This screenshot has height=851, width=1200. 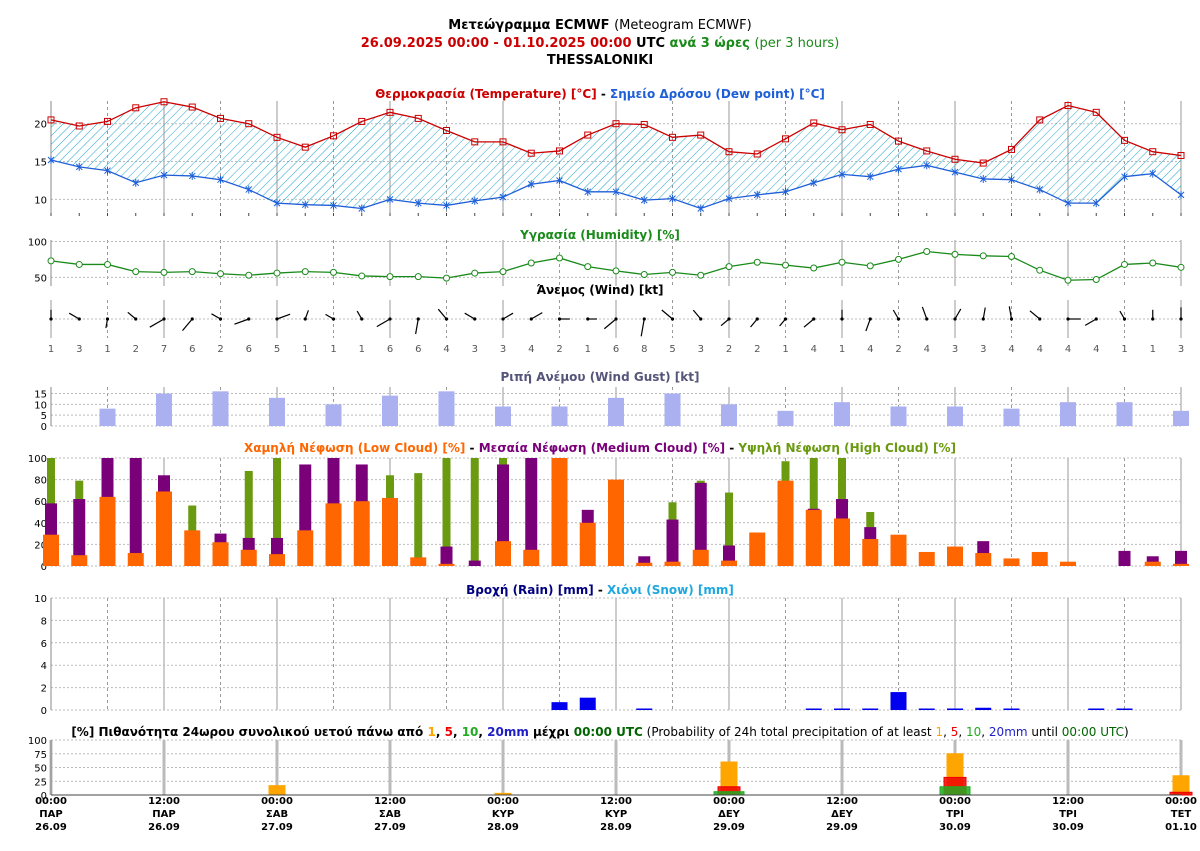 I want to click on humidity-grid, so click(x=616, y=263).